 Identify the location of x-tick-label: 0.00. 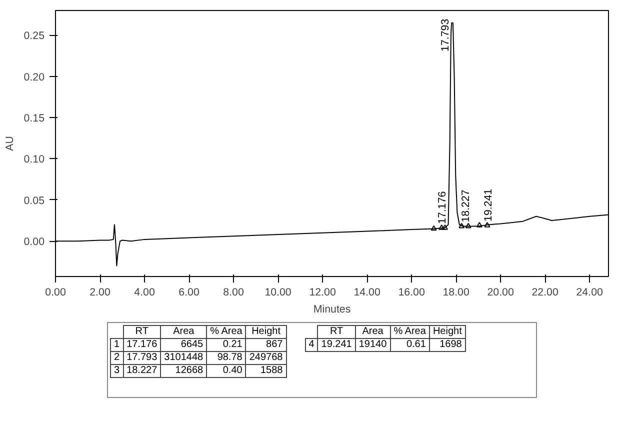
(55, 292).